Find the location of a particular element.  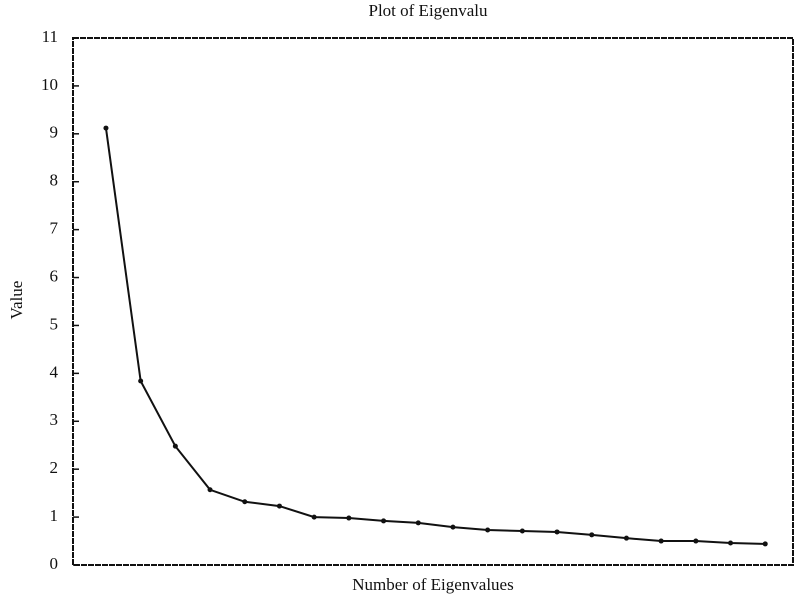

y-tick-label: 9 is located at coordinates (54, 132).